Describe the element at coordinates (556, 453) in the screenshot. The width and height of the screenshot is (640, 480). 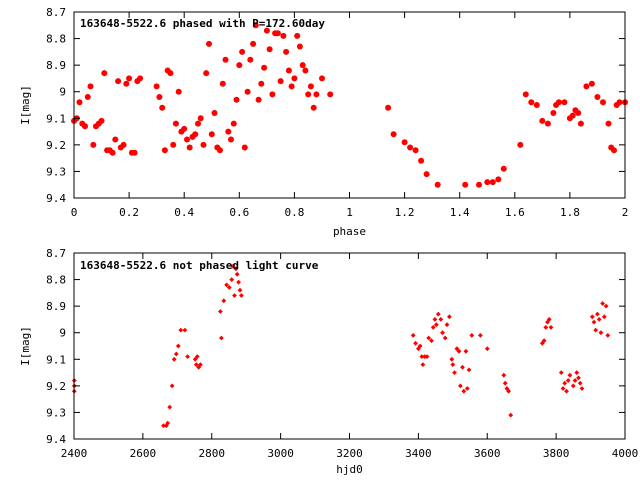
I see `raw-x-tick-label: 3800` at that location.